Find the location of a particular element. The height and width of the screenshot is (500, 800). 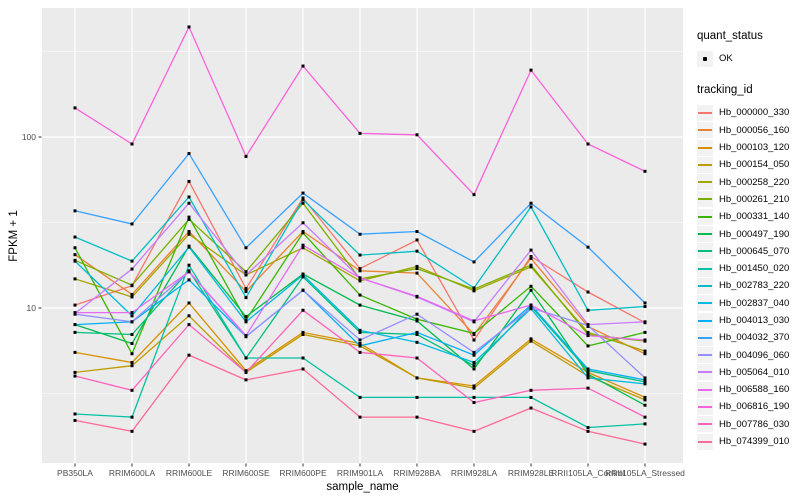

legend-item-label: Hb_004096_060 is located at coordinates (754, 355).